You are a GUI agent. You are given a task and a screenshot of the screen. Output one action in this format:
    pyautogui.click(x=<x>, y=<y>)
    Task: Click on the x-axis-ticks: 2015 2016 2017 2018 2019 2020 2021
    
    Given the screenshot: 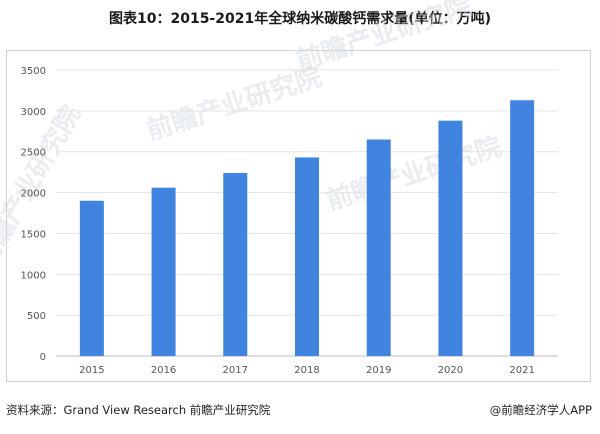 What is the action you would take?
    pyautogui.click(x=307, y=370)
    